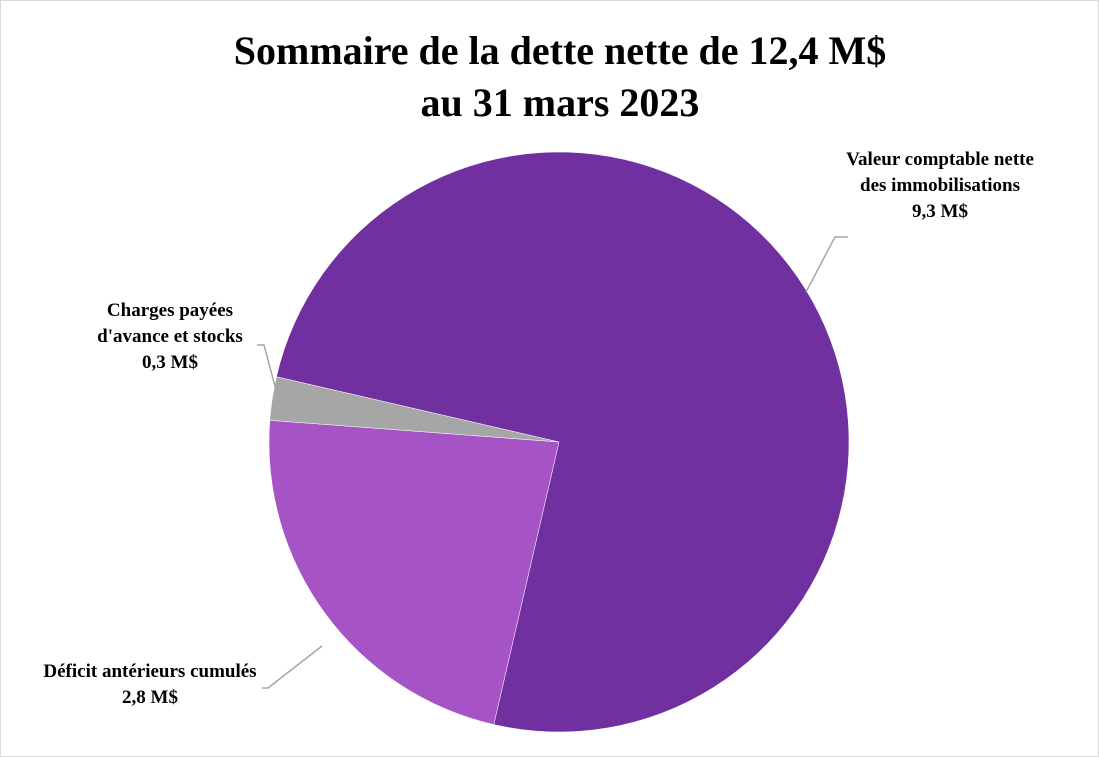 The image size is (1099, 757). Describe the element at coordinates (150, 697) in the screenshot. I see `value-label: 2,8 M$` at that location.